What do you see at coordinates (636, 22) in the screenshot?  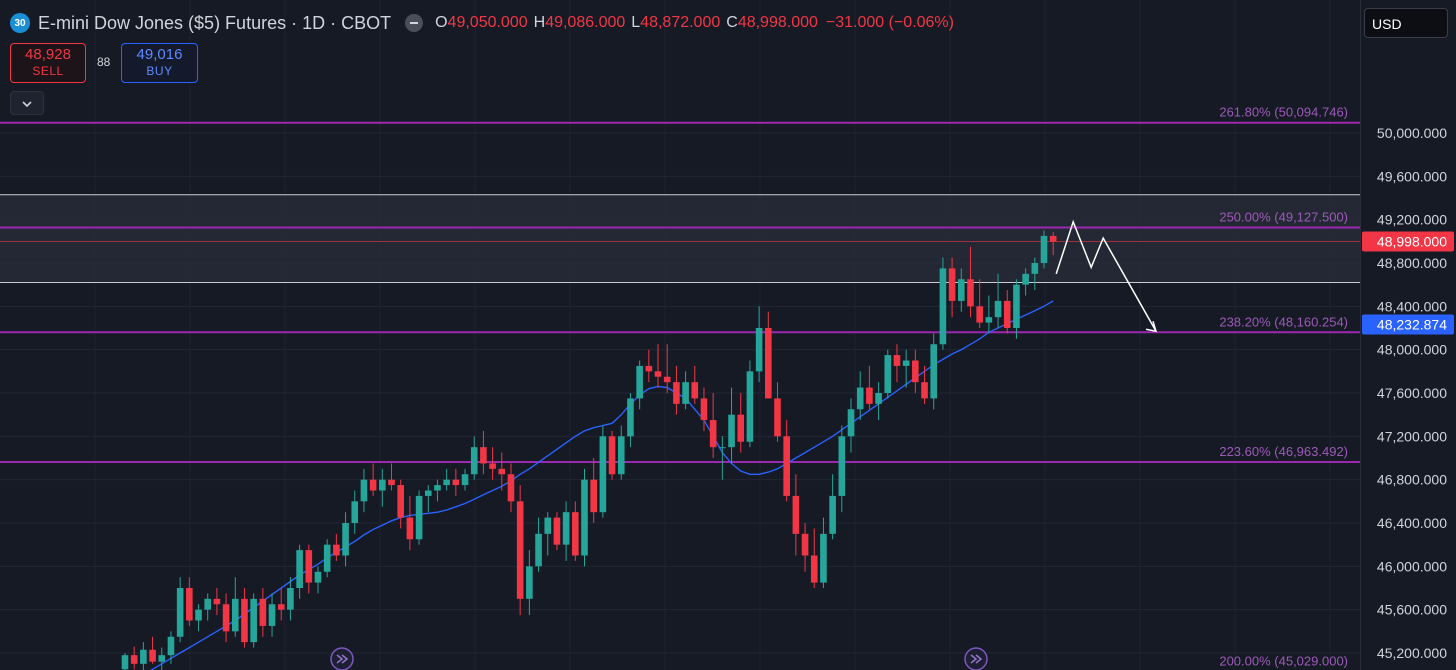 I see `low-label: L` at bounding box center [636, 22].